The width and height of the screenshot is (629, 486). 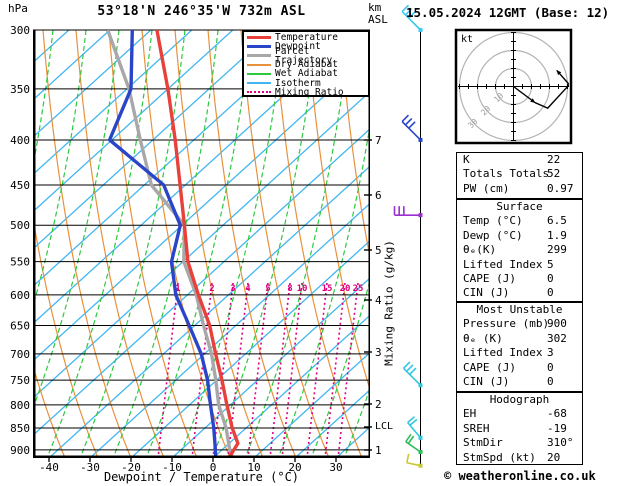 What do you see at coordinates (541, 96) in the screenshot?
I see `hodograph-trace` at bounding box center [541, 96].